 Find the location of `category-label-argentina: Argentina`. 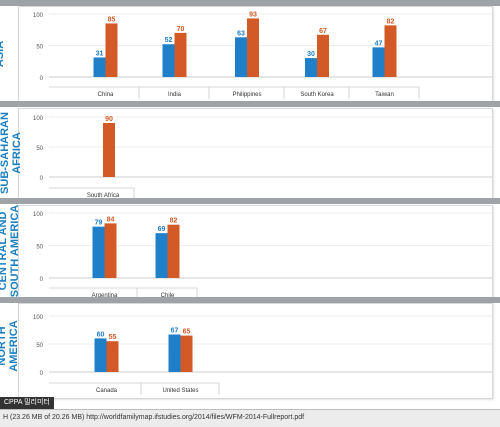

category-label-argentina: Argentina is located at coordinates (105, 295).